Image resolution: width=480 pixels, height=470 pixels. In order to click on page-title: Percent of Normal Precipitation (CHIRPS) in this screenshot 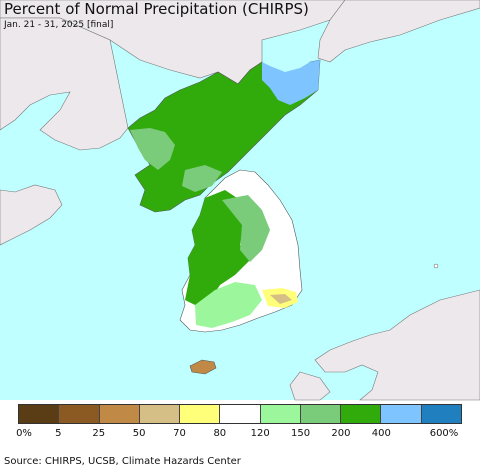, I will do `click(156, 9)`.